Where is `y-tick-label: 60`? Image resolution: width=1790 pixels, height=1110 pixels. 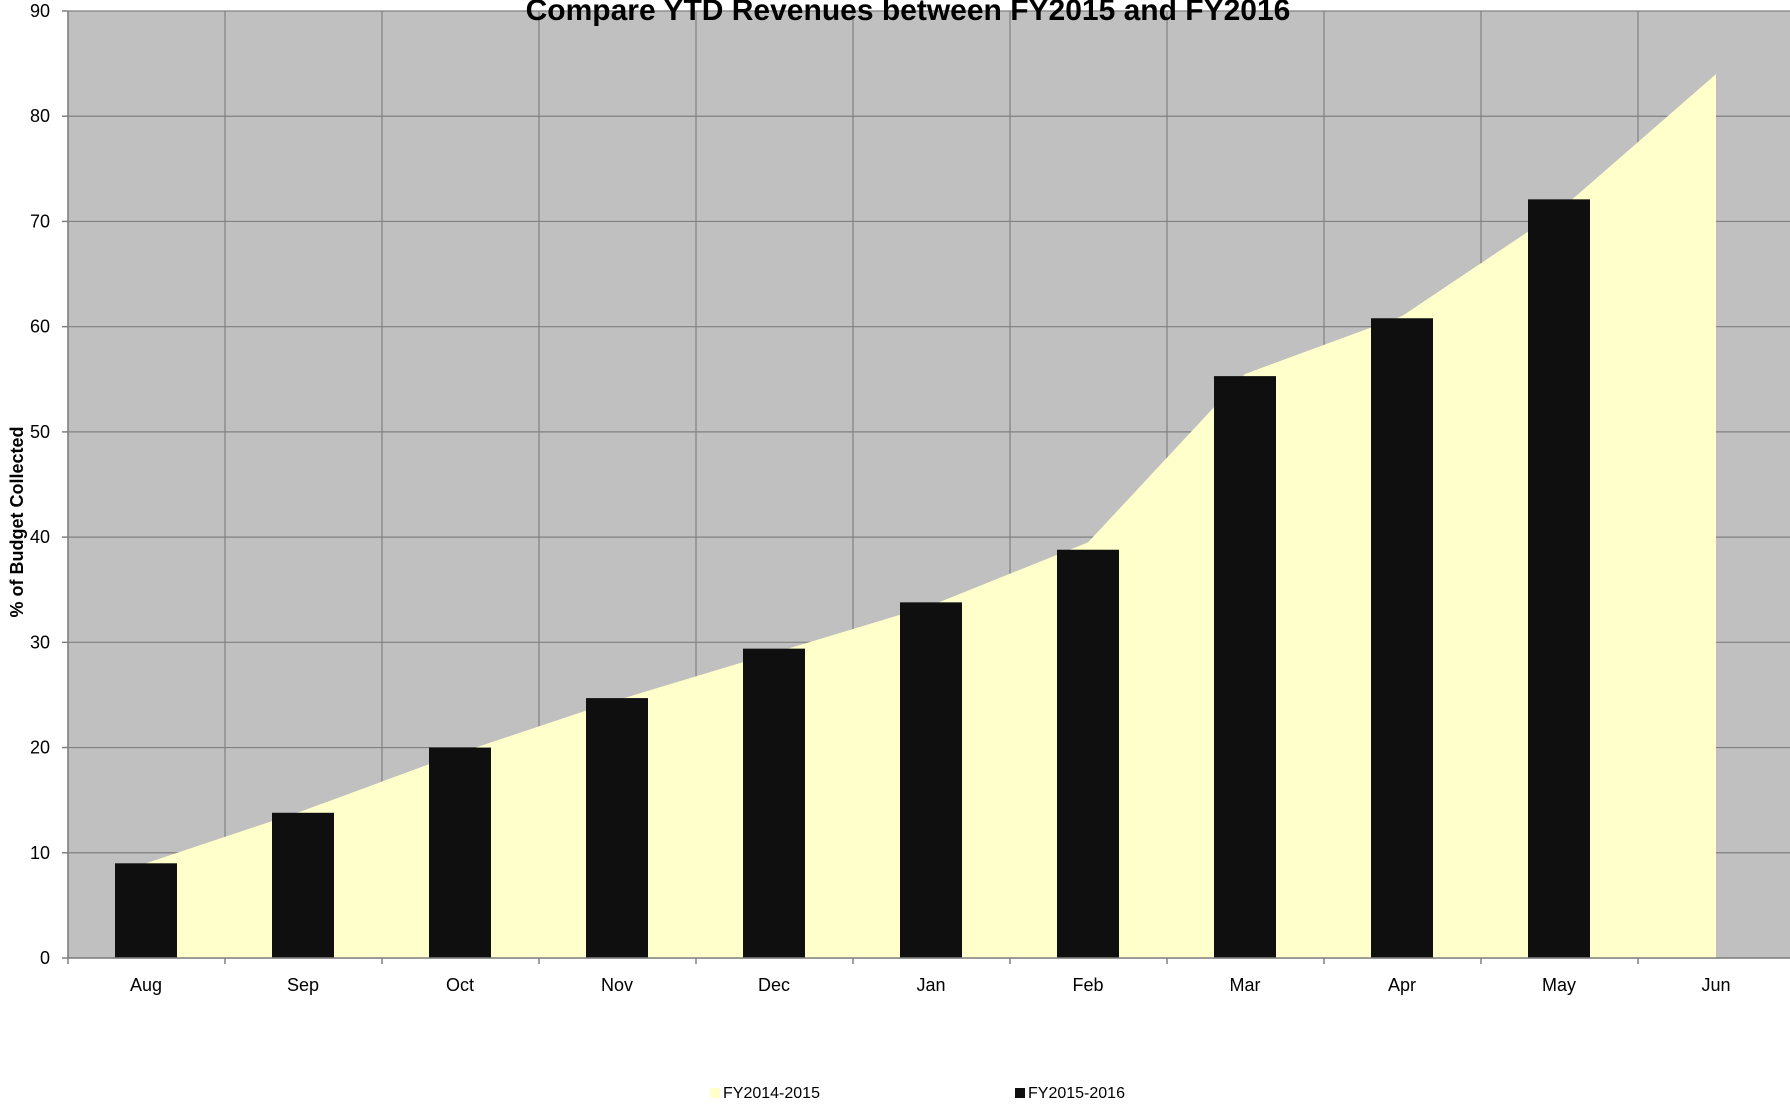
y-tick-label: 60 is located at coordinates (40, 327).